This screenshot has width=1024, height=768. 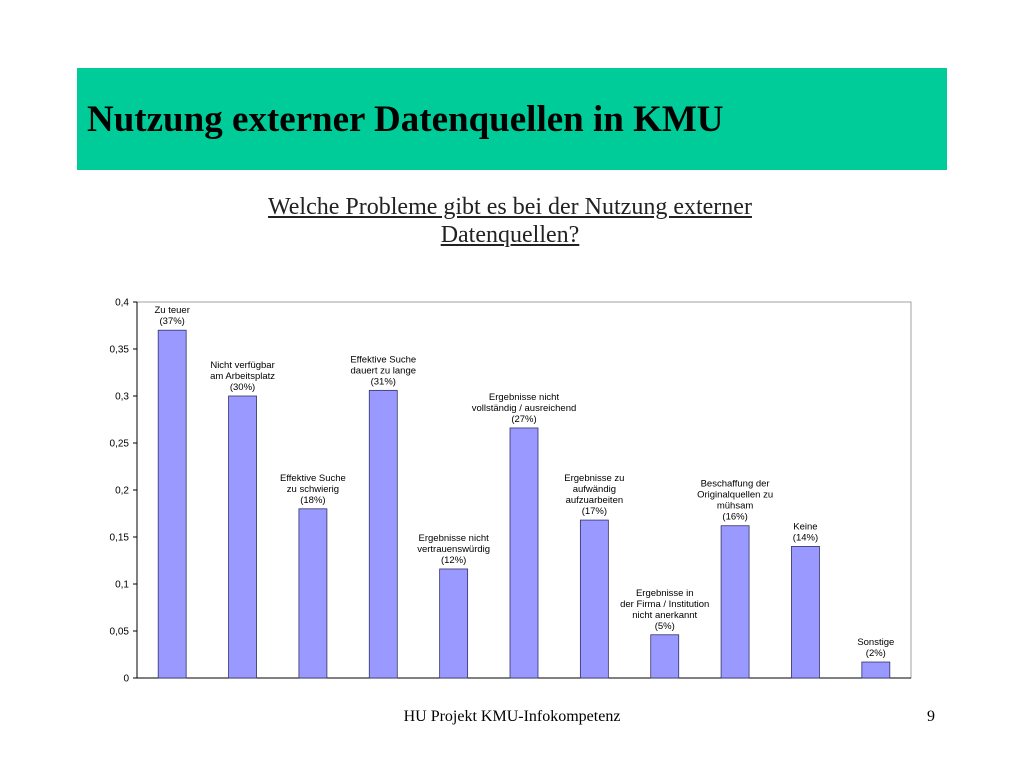 What do you see at coordinates (122, 585) in the screenshot?
I see `y-tick-label: 0,1` at bounding box center [122, 585].